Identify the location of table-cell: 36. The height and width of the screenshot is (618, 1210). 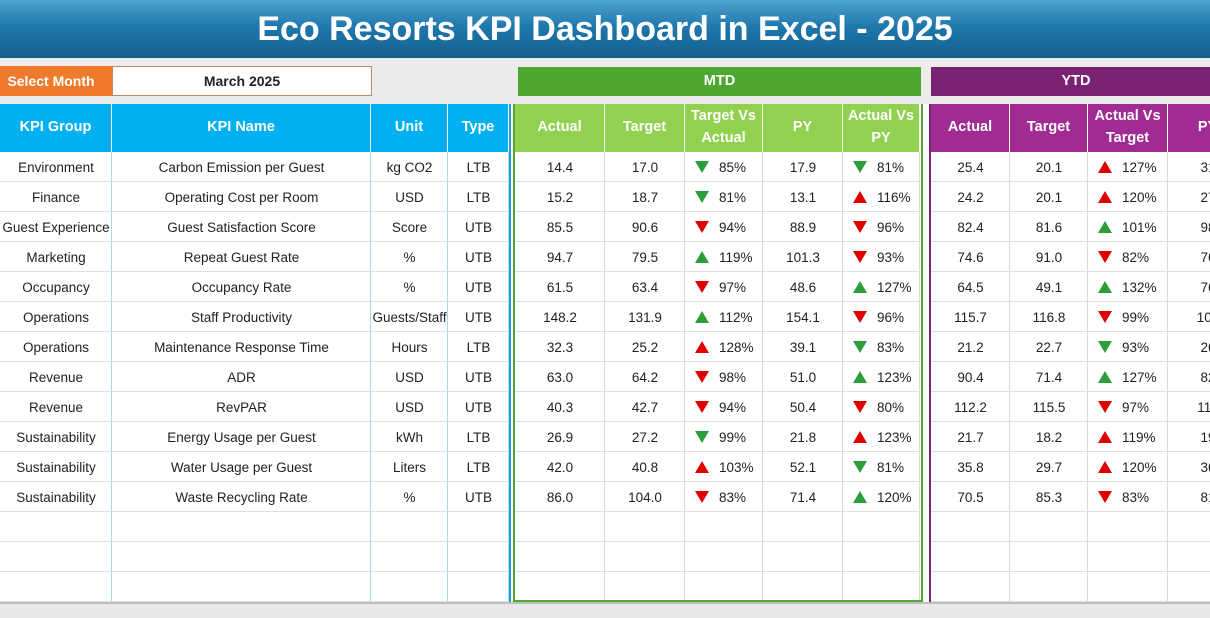
(1205, 467).